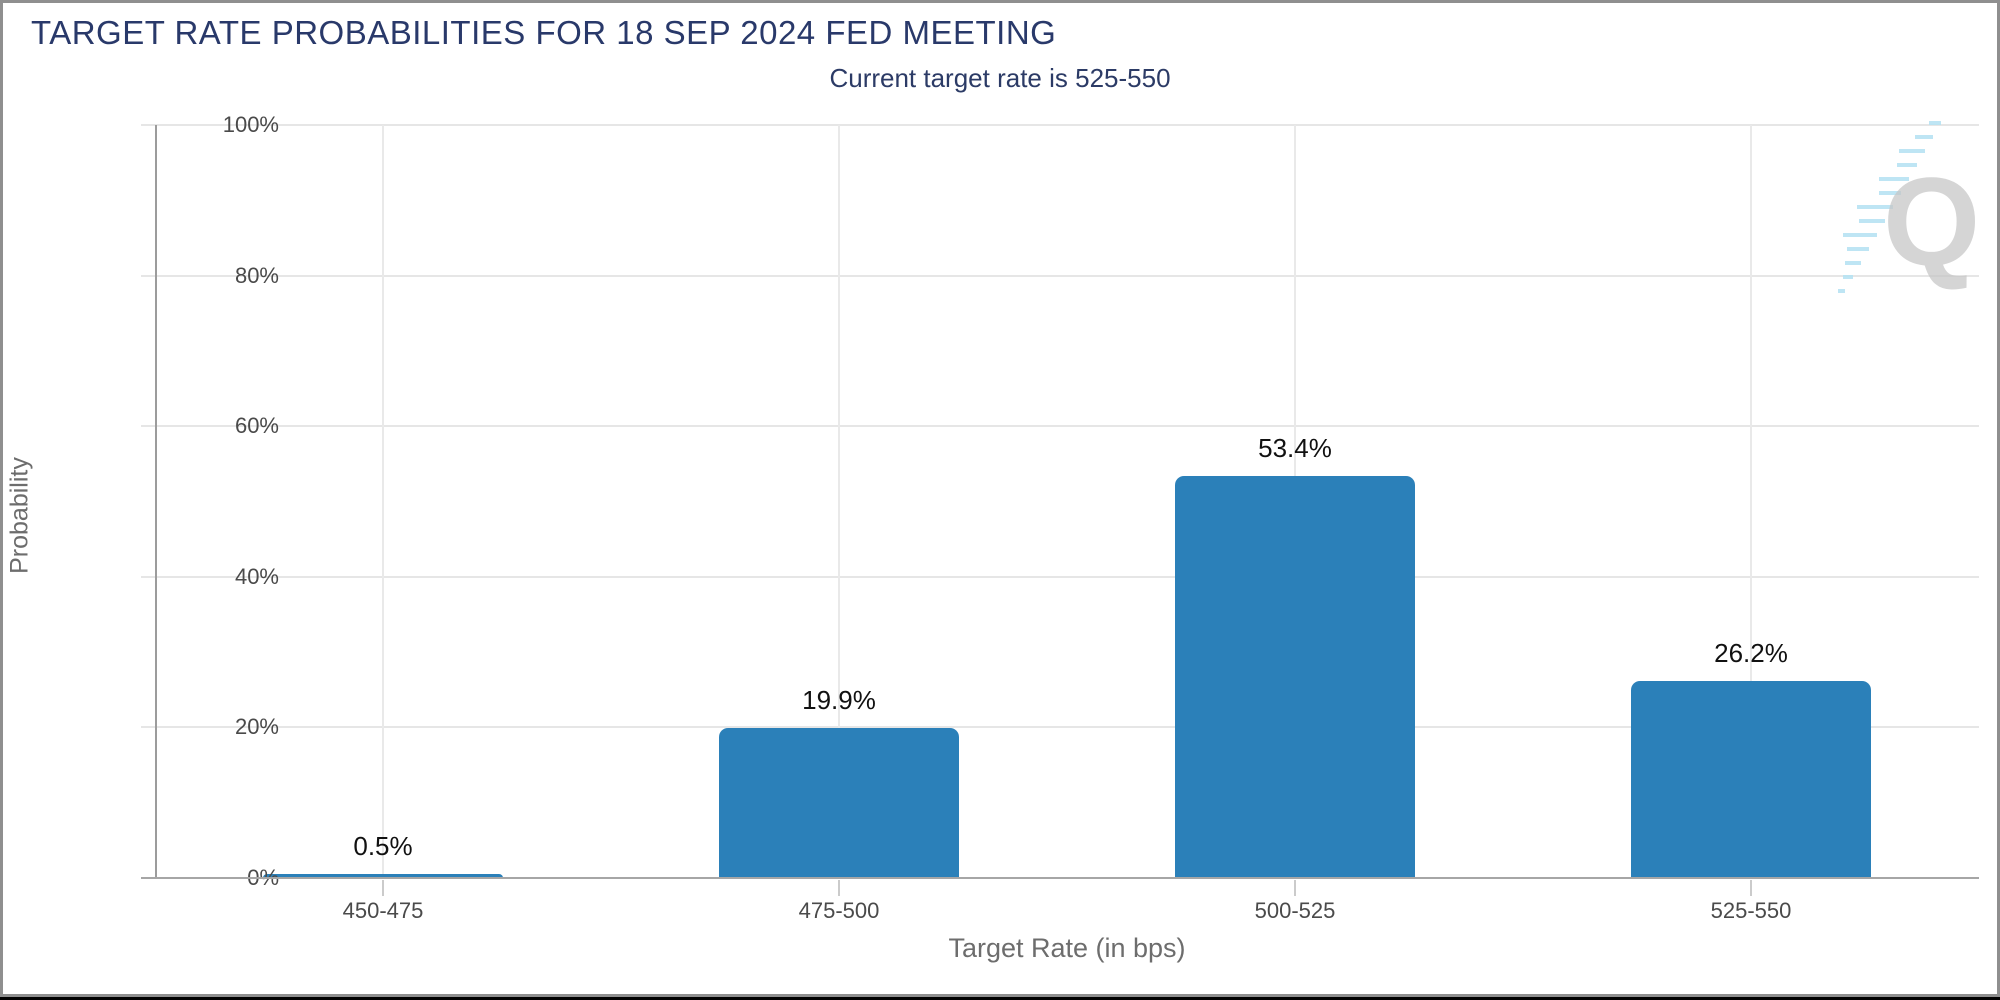  I want to click on x-axis-title: Target Rate (in bps), so click(1067, 948).